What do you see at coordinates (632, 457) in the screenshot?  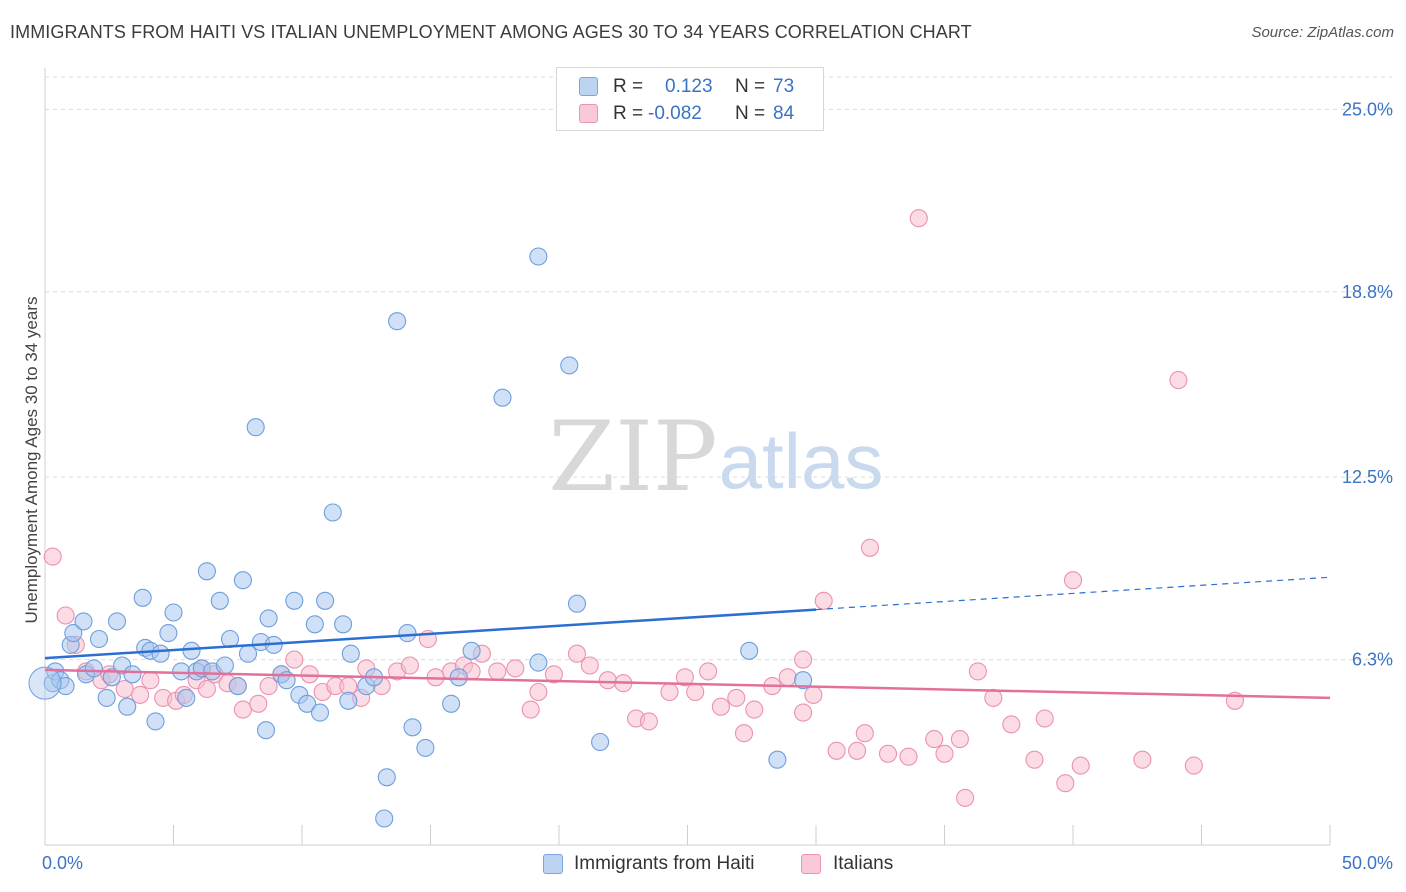 I see `watermark-zip: ZIP` at bounding box center [632, 457].